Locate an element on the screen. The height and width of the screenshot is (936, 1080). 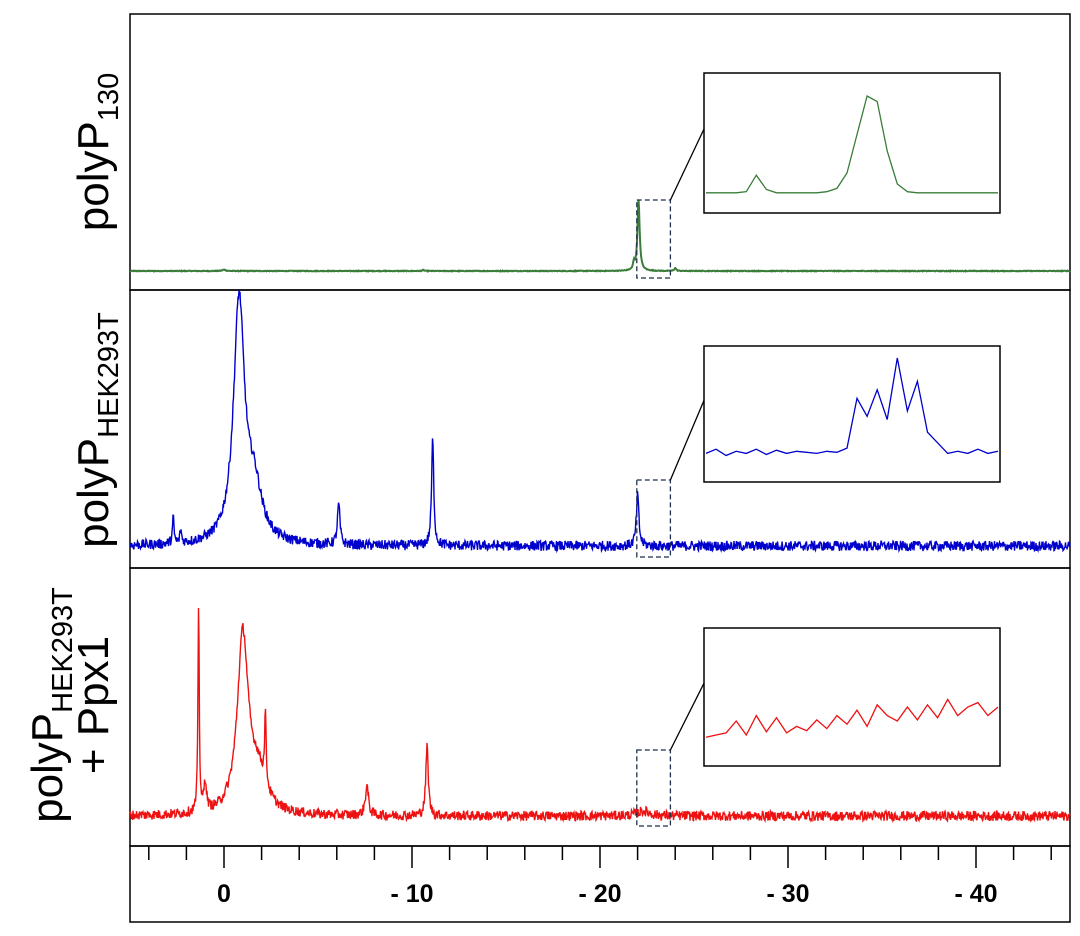
panel-label-2-sub: HEK293T is located at coordinates (109, 375).